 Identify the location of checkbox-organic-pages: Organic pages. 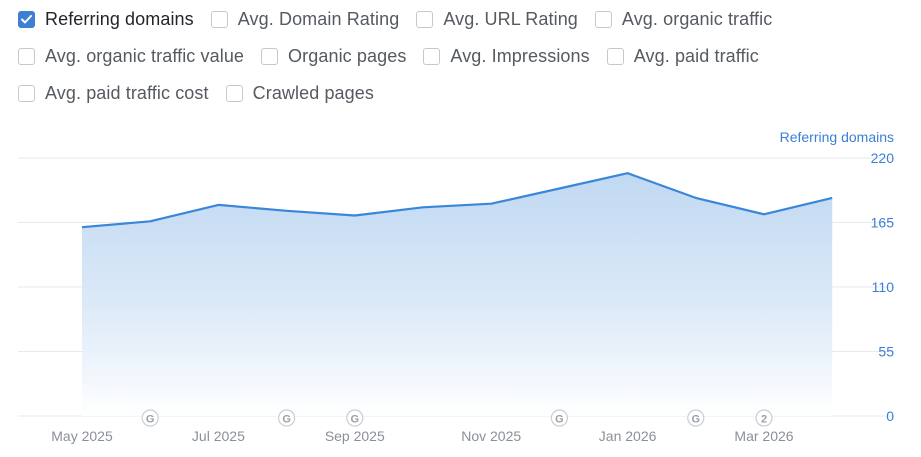
(333, 56).